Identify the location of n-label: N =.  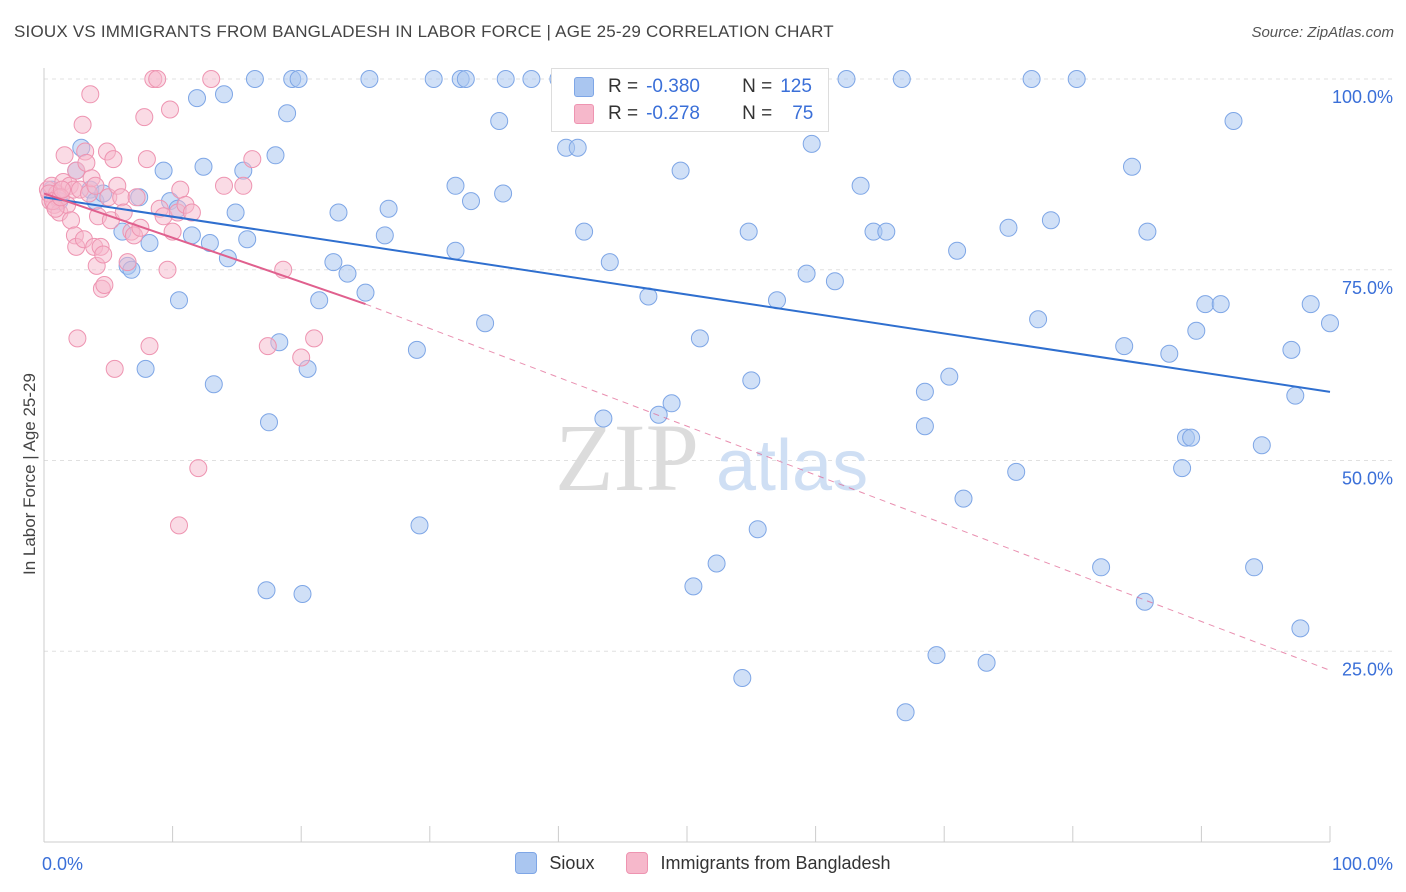
(757, 113).